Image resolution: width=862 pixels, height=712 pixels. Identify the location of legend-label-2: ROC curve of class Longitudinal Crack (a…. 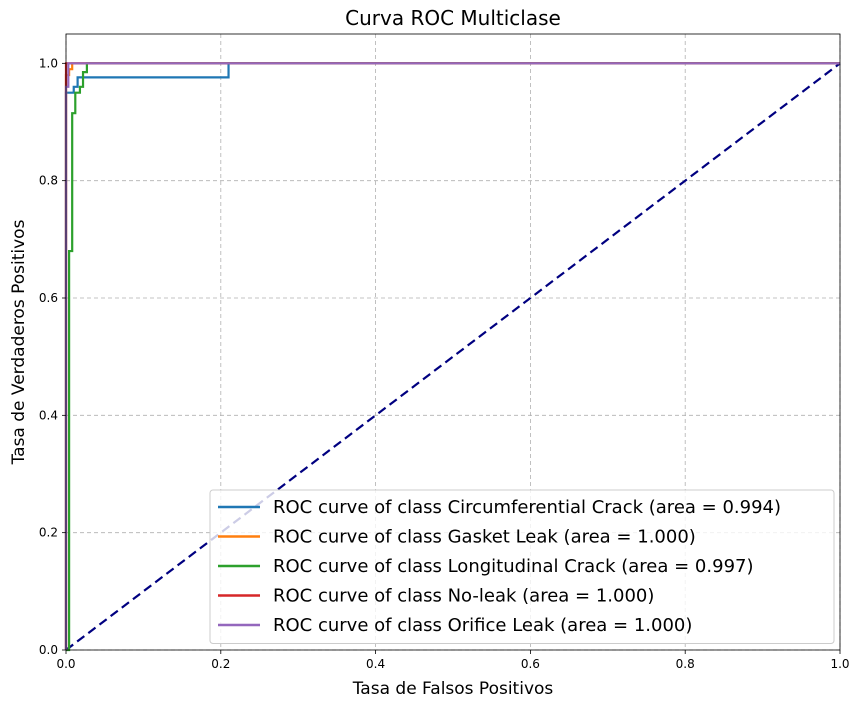
(513, 566).